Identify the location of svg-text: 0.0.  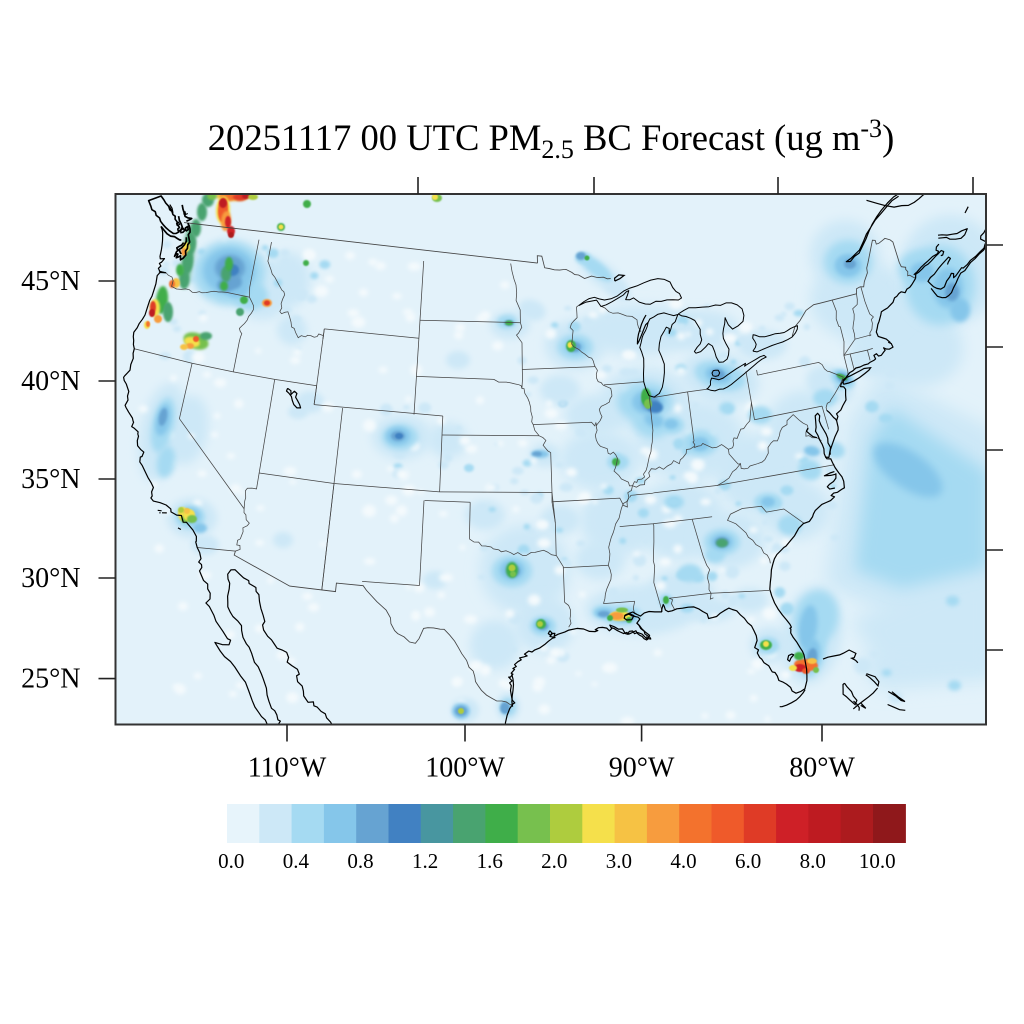
(231, 861).